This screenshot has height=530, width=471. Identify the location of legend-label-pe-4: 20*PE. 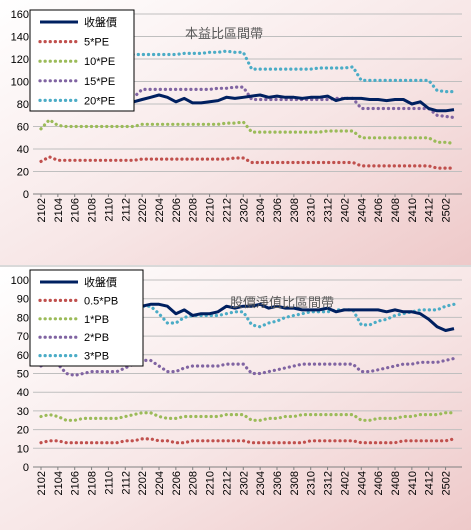
(99, 101).